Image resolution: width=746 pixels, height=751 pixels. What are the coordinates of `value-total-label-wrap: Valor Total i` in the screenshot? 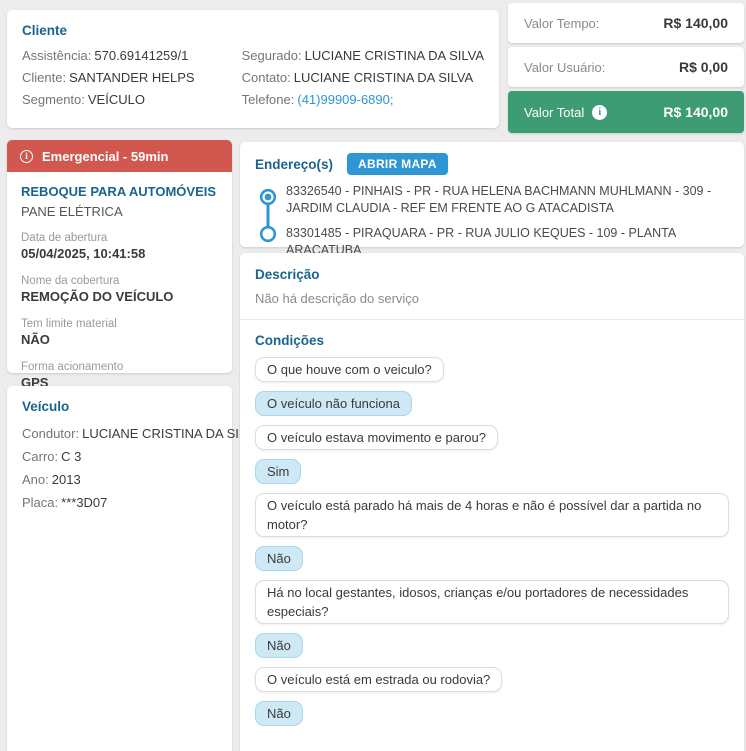 It's located at (566, 112).